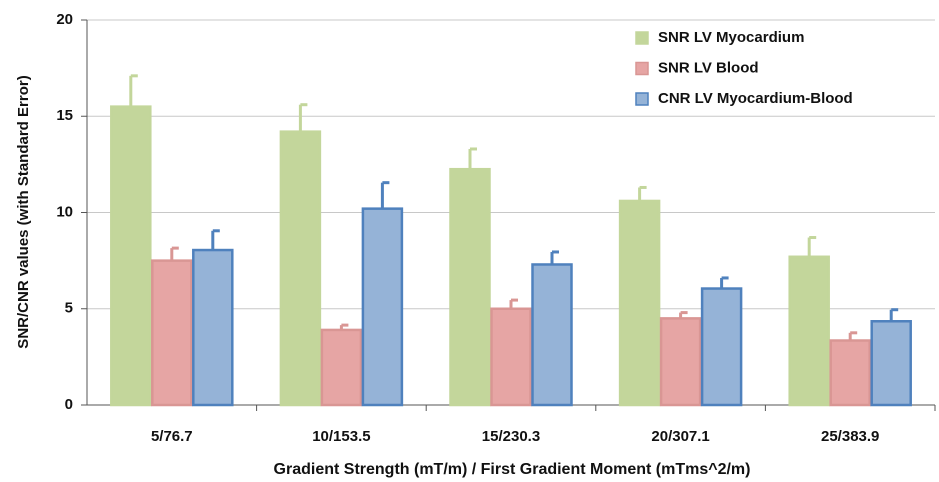  What do you see at coordinates (69, 404) in the screenshot?
I see `y-tick-label: 0` at bounding box center [69, 404].